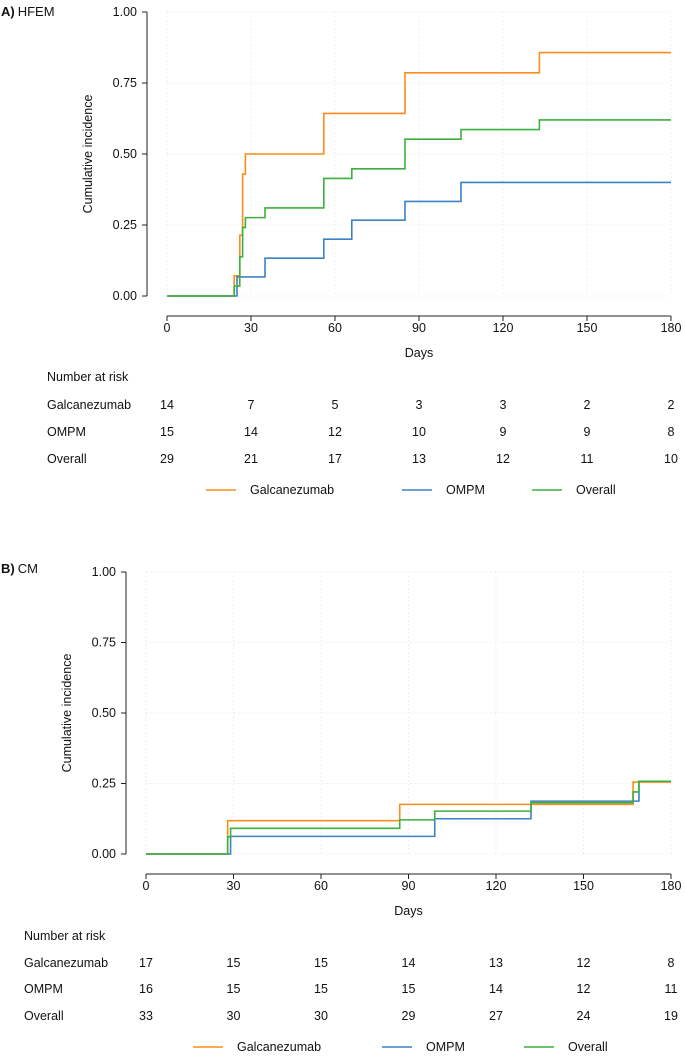 Image resolution: width=685 pixels, height=1059 pixels. What do you see at coordinates (584, 1016) in the screenshot?
I see `risk-cell: 24` at bounding box center [584, 1016].